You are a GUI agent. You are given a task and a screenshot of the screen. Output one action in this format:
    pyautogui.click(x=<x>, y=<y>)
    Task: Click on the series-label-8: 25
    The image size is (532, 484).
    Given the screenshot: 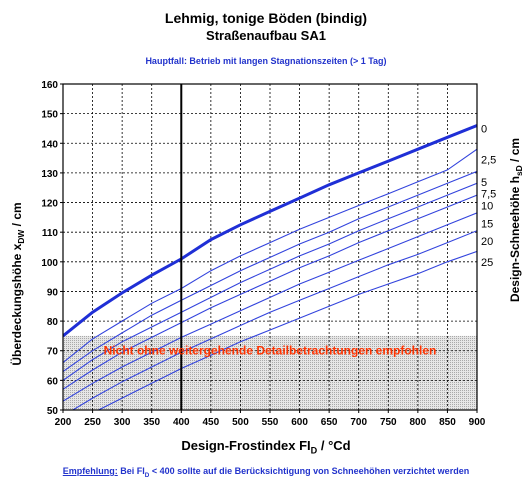 What is the action you would take?
    pyautogui.click(x=487, y=263)
    